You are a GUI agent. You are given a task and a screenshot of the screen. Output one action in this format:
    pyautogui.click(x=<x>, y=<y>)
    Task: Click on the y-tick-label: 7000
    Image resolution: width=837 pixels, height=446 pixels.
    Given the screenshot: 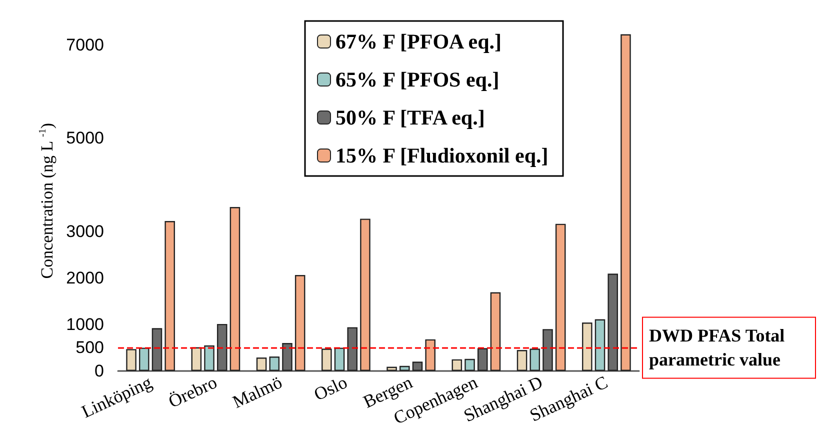 What is the action you would take?
    pyautogui.click(x=85, y=44)
    